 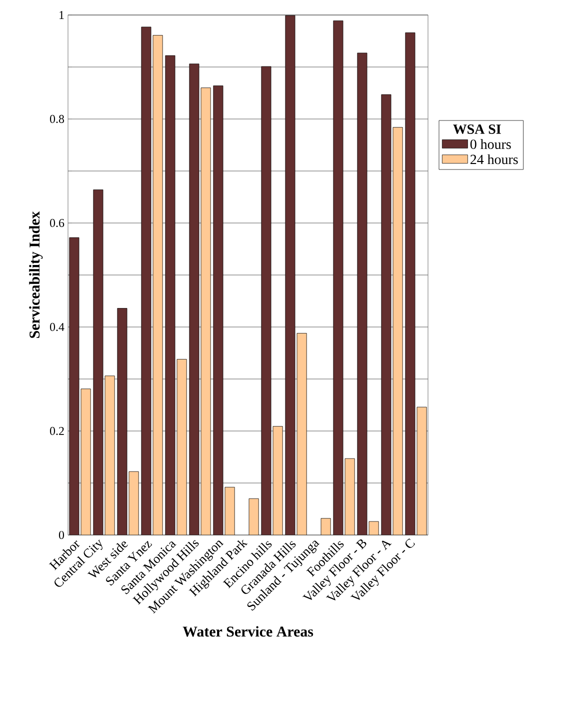 I want to click on legend-label: 24 hours, so click(x=494, y=159).